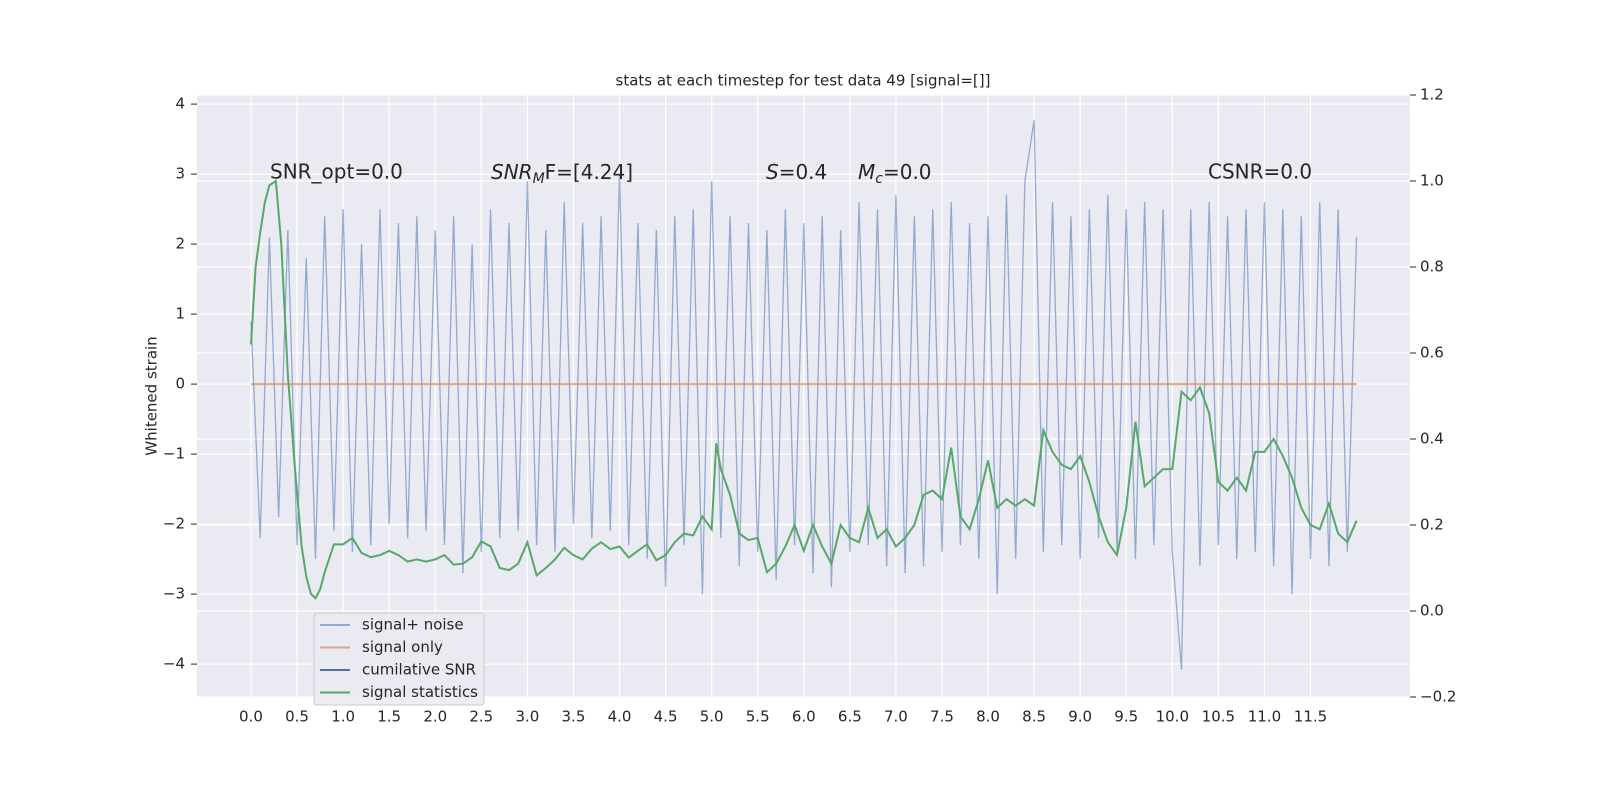 The height and width of the screenshot is (800, 1600). What do you see at coordinates (1432, 95) in the screenshot?
I see `y2-tick-label: 1.2` at bounding box center [1432, 95].